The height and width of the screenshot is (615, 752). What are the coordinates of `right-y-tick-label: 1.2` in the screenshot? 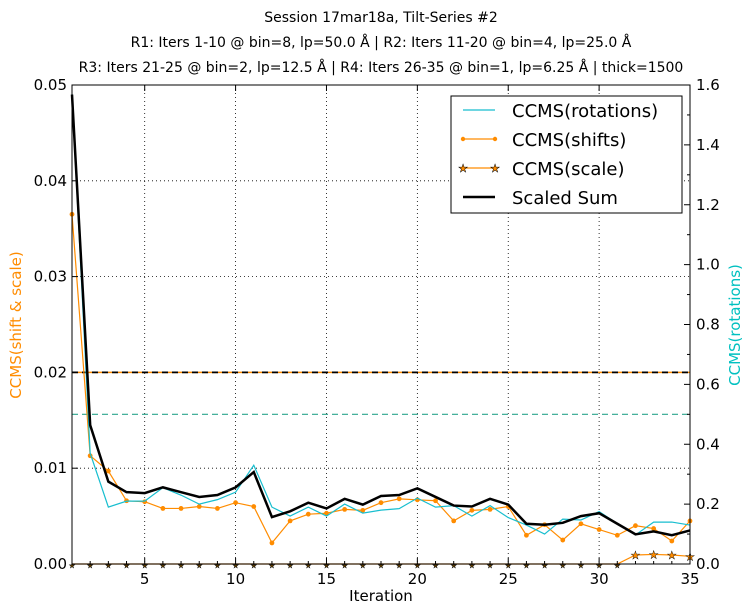 It's located at (708, 205).